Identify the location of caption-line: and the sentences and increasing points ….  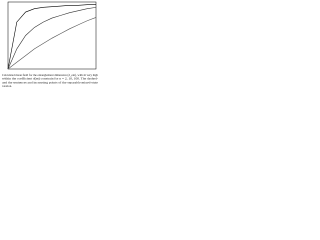
(50, 82).